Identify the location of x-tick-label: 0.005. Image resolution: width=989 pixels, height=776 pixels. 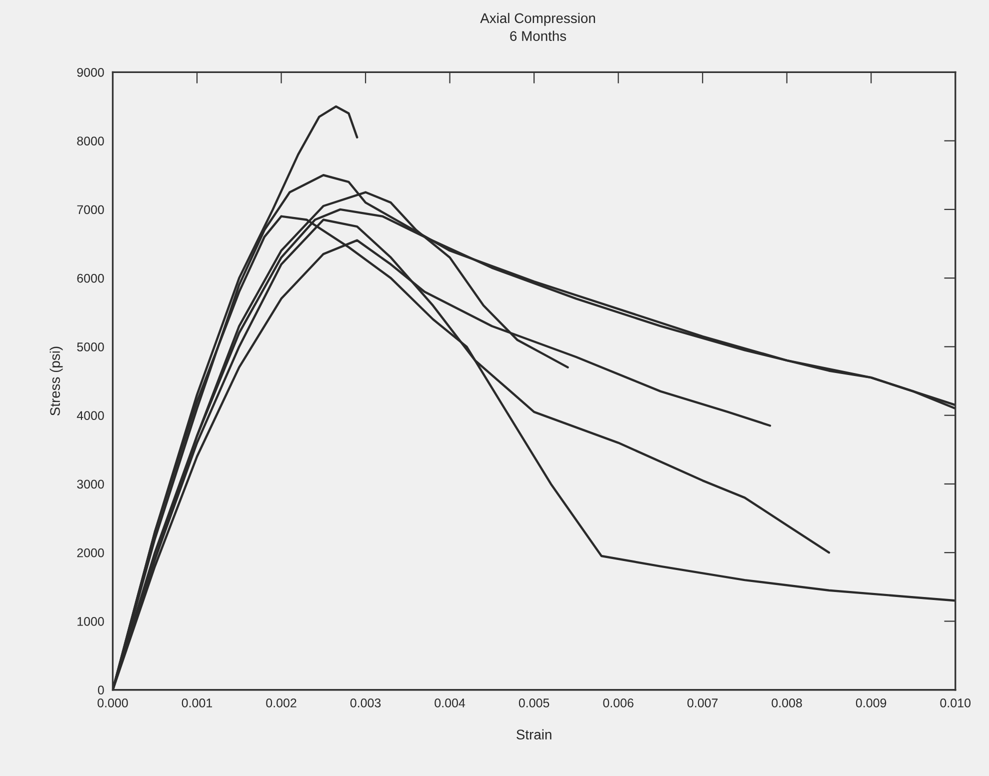
(534, 703).